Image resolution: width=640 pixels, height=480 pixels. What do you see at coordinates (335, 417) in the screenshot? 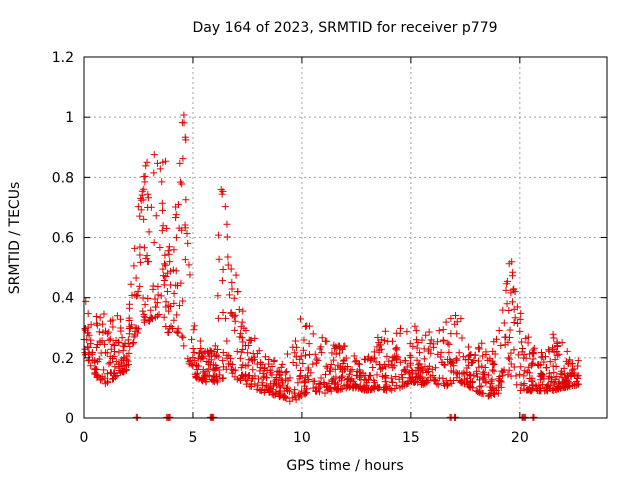
I see `zero-data-points` at bounding box center [335, 417].